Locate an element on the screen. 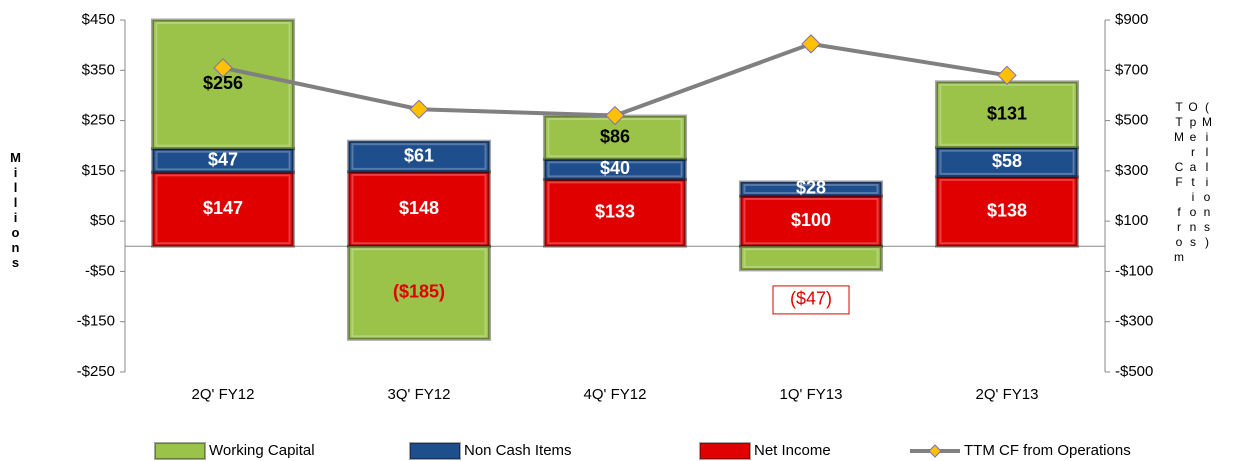 The height and width of the screenshot is (461, 1242). y-axis-title-box: Millions is located at coordinates (15, 210).